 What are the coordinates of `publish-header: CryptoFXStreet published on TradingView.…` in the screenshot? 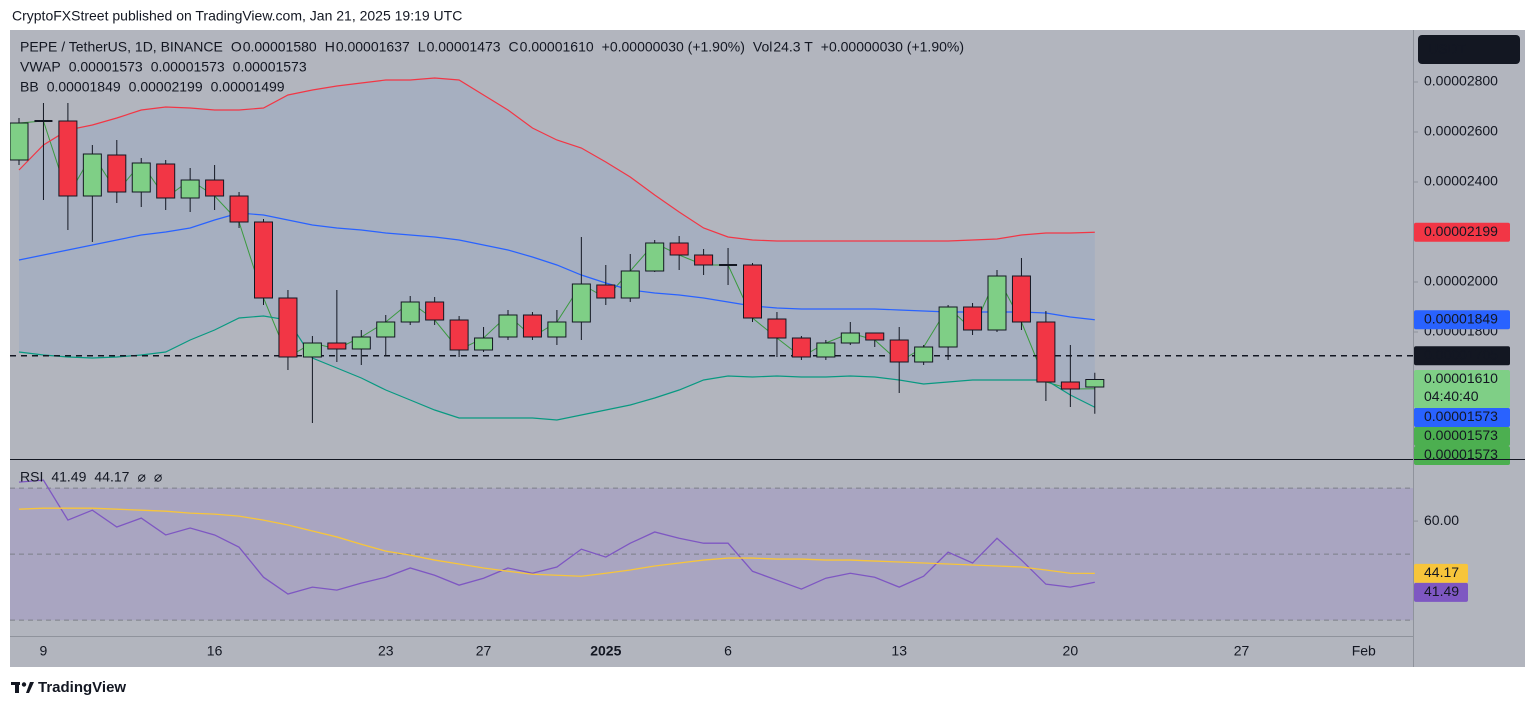 It's located at (237, 16).